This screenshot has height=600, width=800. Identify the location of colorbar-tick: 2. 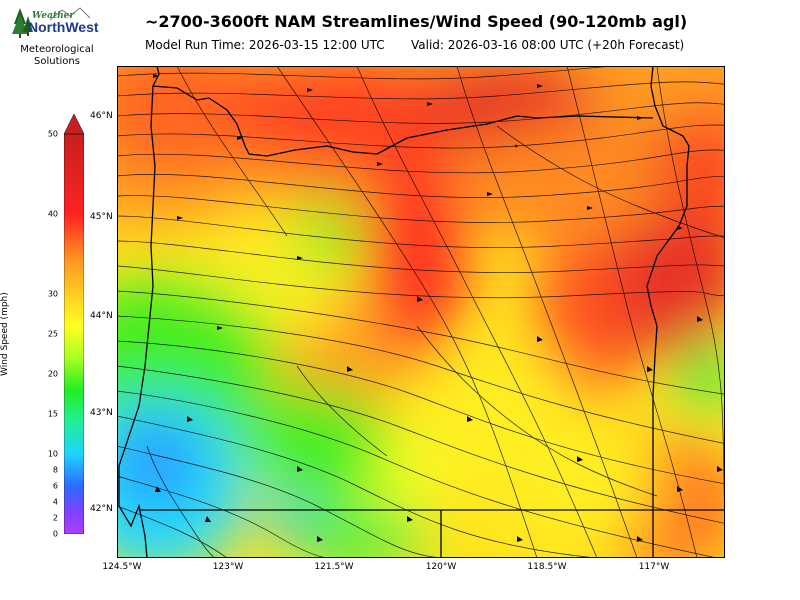
(55, 518).